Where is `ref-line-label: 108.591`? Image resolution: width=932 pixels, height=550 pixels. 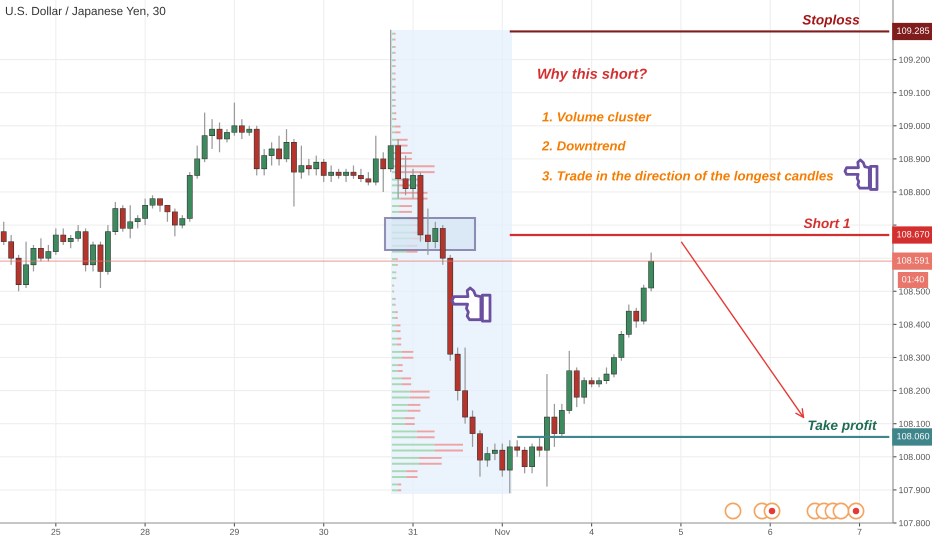 ref-line-label: 108.591 is located at coordinates (913, 260).